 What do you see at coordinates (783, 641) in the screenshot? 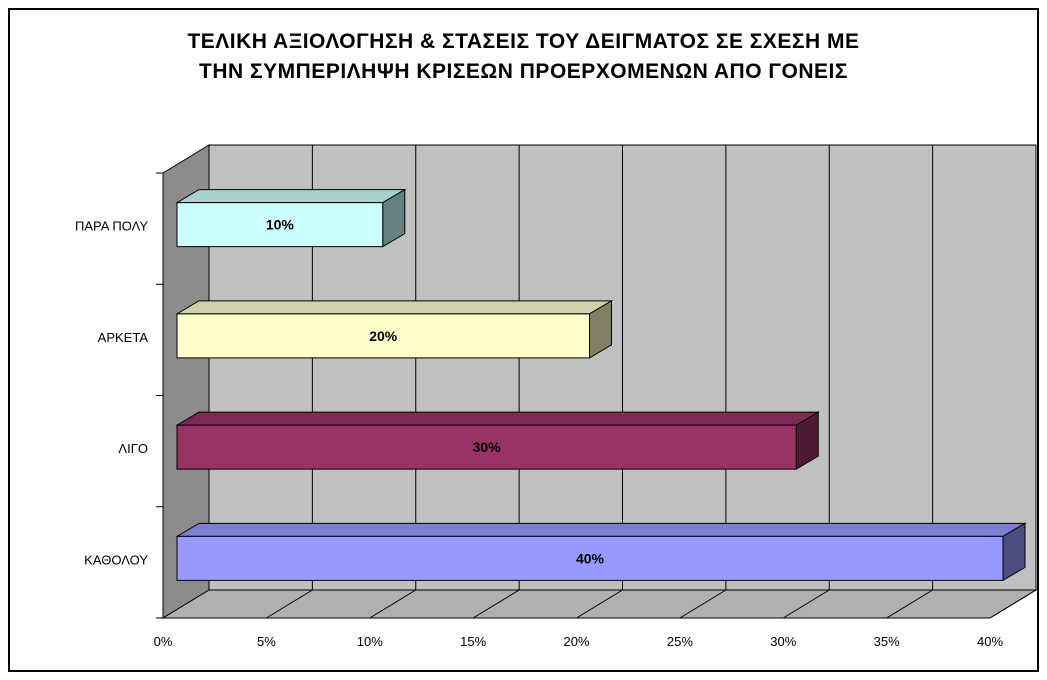
I see `x-tick-label: 30%` at bounding box center [783, 641].